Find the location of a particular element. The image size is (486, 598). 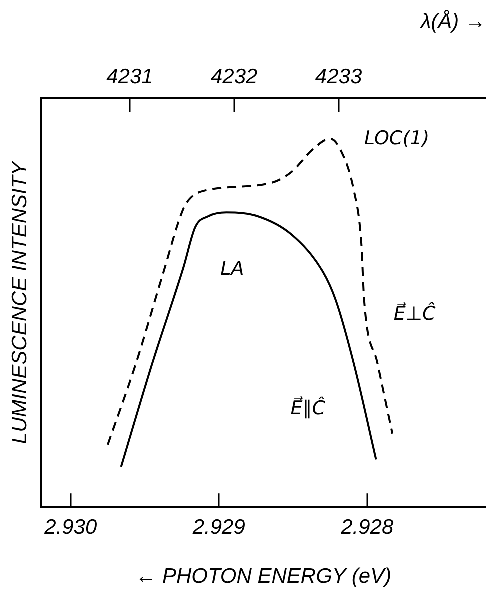

annotation: LOC(1) is located at coordinates (397, 138).